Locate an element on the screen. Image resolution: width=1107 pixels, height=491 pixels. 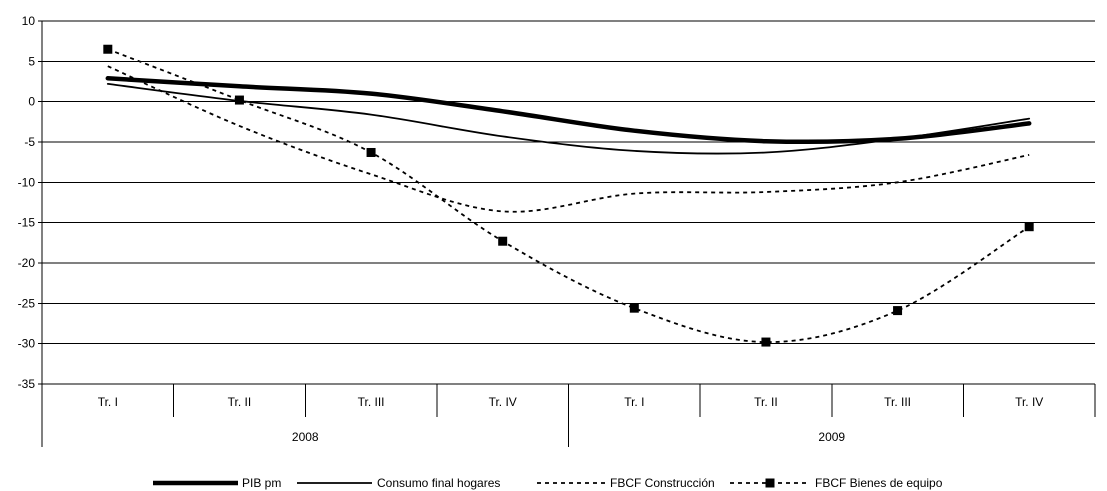
y-tick-label: -20 is located at coordinates (27, 263).